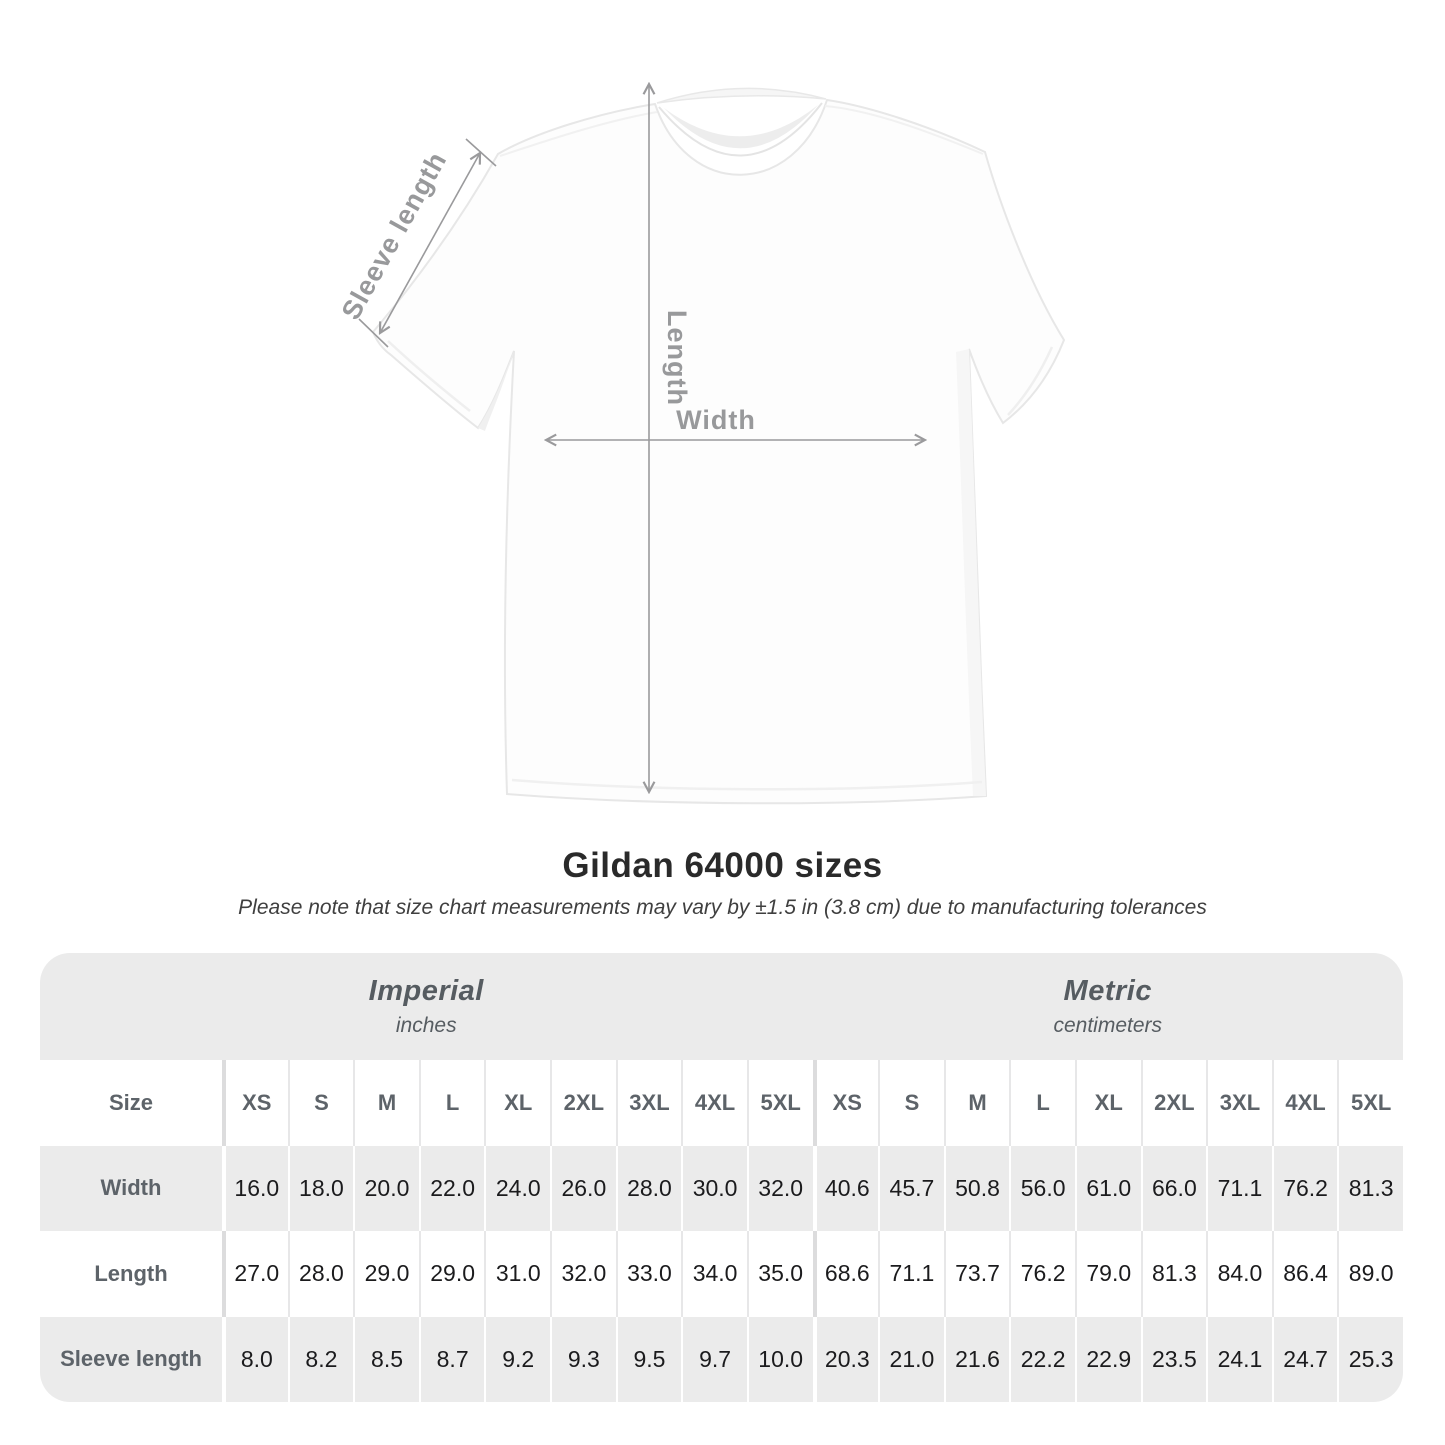  Describe the element at coordinates (131, 1188) in the screenshot. I see `row-label-width: Width` at that location.